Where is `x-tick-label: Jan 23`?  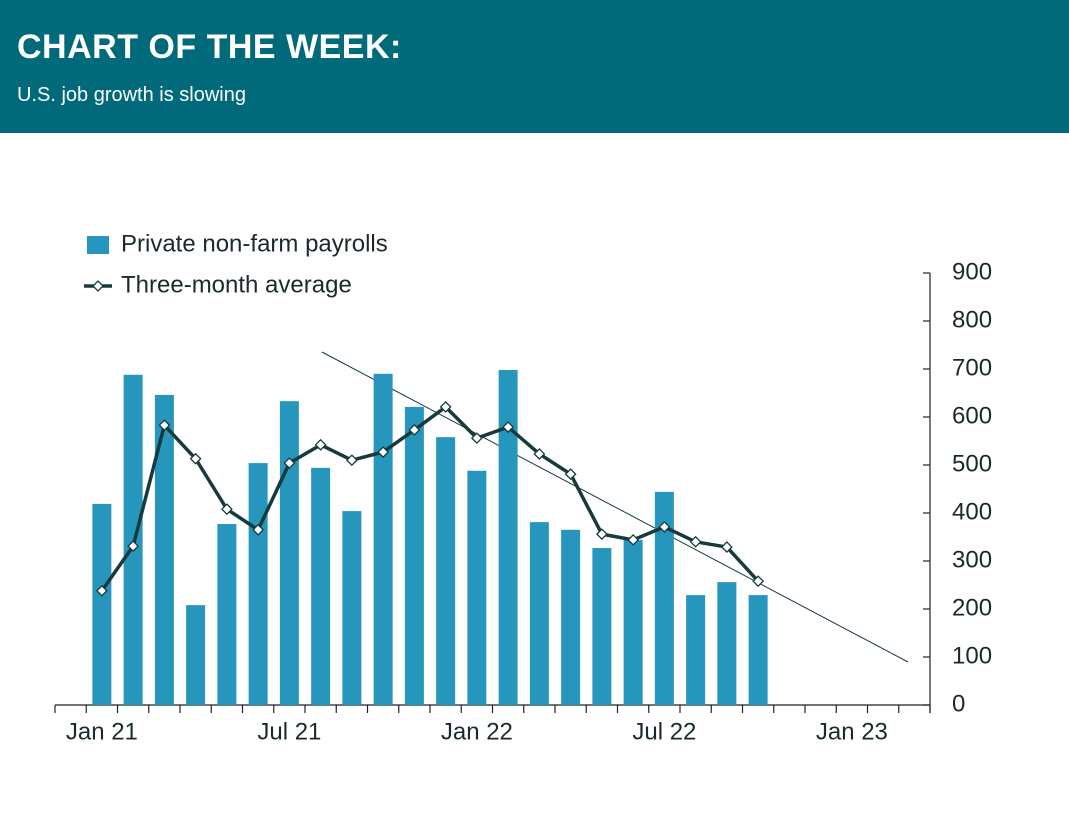 x-tick-label: Jan 23 is located at coordinates (852, 731).